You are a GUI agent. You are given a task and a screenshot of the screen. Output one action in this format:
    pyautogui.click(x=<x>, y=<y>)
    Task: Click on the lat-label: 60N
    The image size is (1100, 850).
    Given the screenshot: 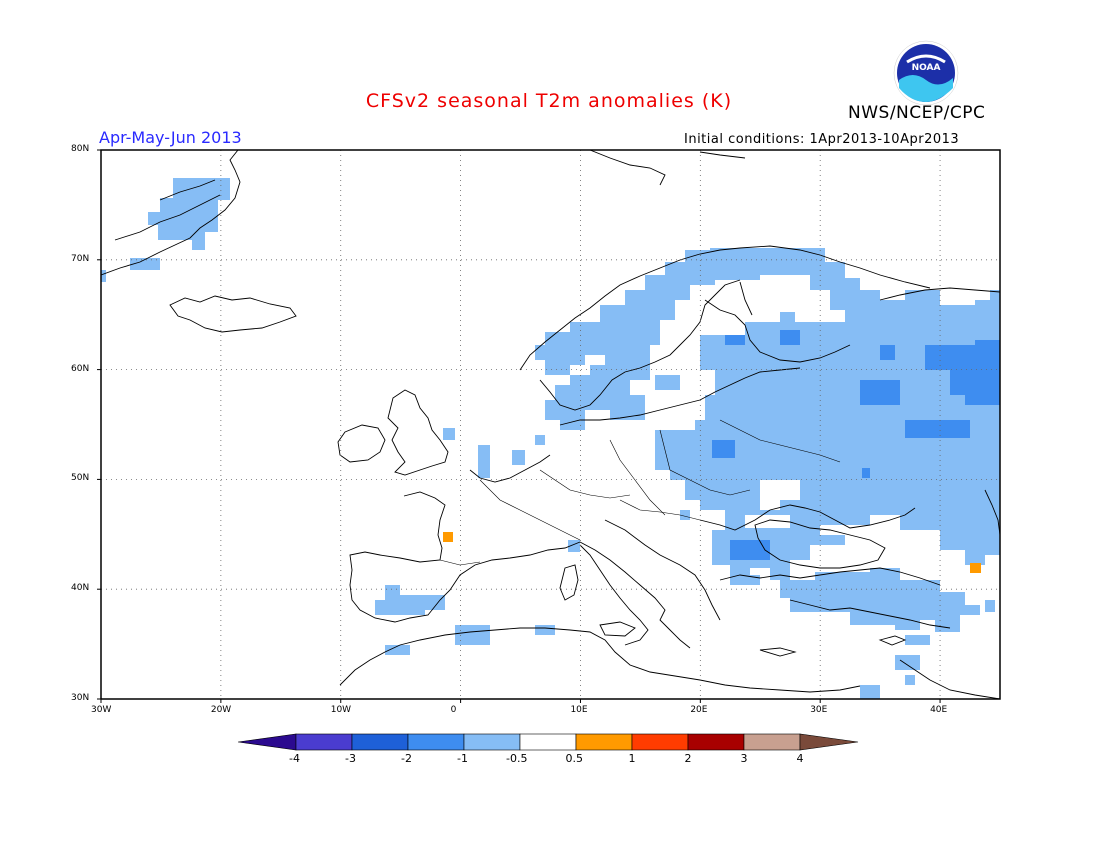 What is the action you would take?
    pyautogui.click(x=80, y=368)
    